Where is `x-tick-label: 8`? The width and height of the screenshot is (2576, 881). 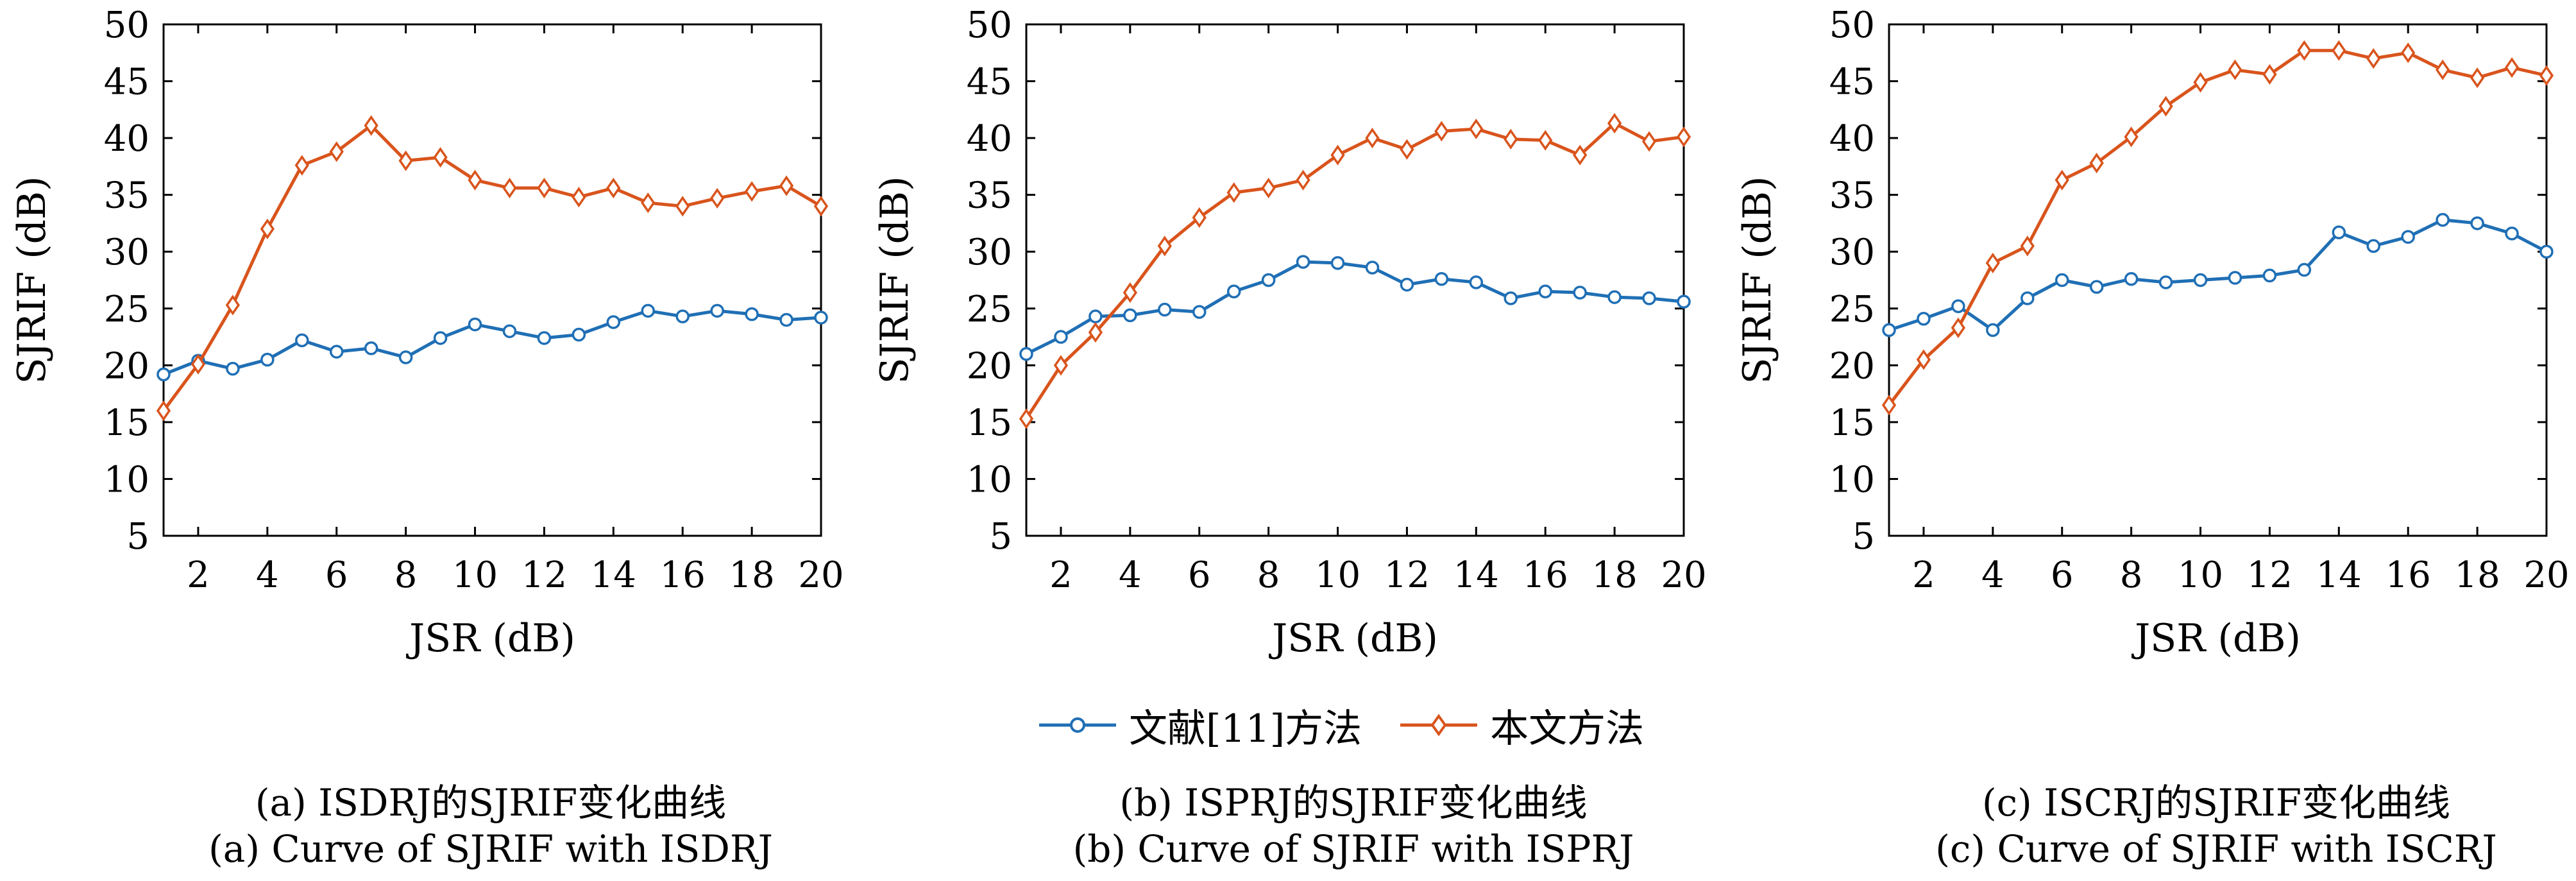
x-tick-label: 8 is located at coordinates (406, 575).